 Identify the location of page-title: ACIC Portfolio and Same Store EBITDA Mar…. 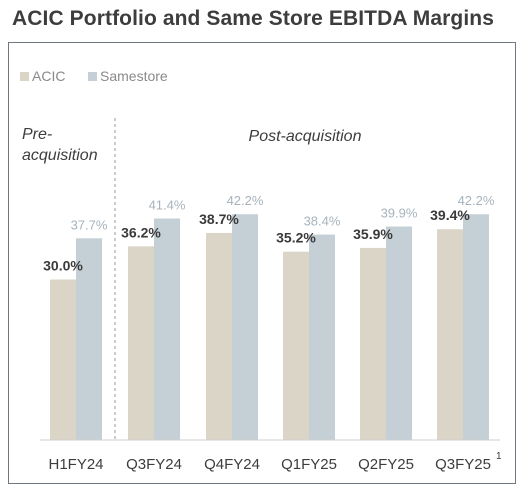
(253, 18).